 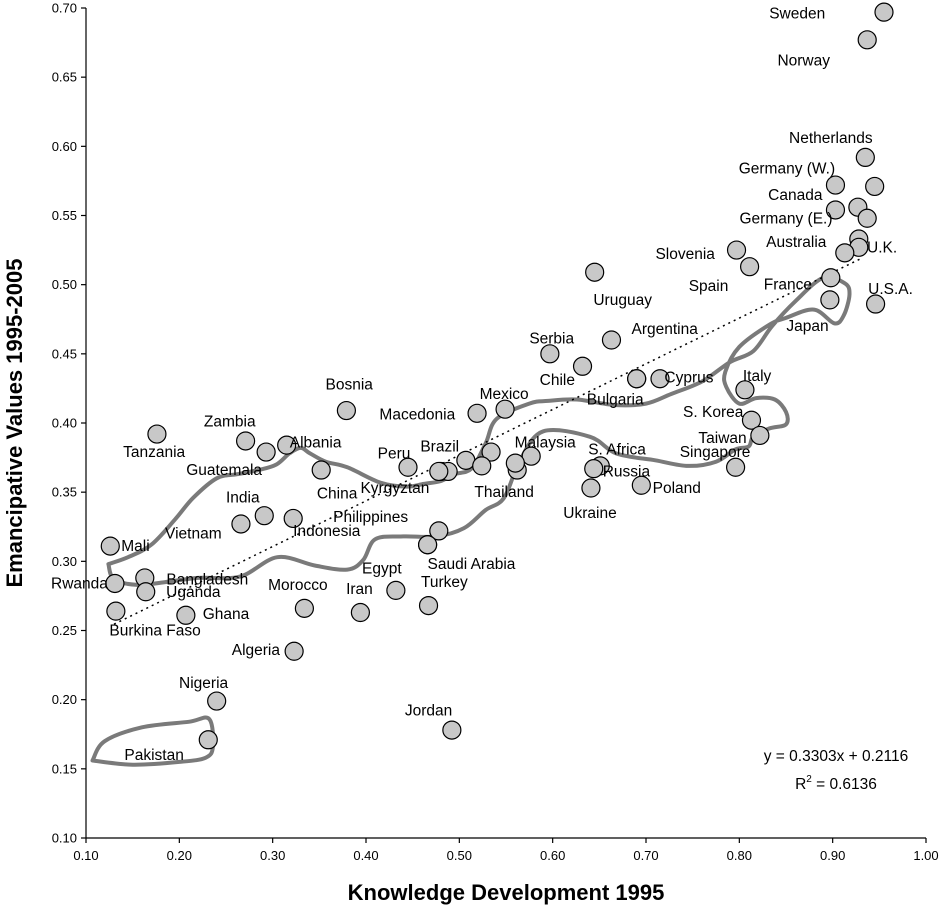 What do you see at coordinates (64, 492) in the screenshot?
I see `y-tick-label: 0.35` at bounding box center [64, 492].